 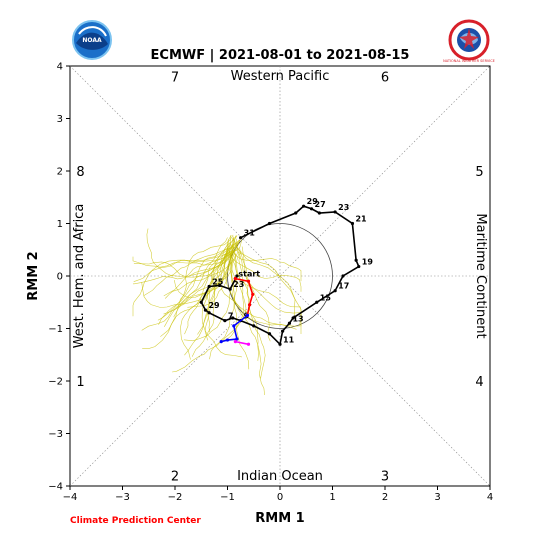 What do you see at coordinates (437, 497) in the screenshot?
I see `x-tick-label: 3` at bounding box center [437, 497].